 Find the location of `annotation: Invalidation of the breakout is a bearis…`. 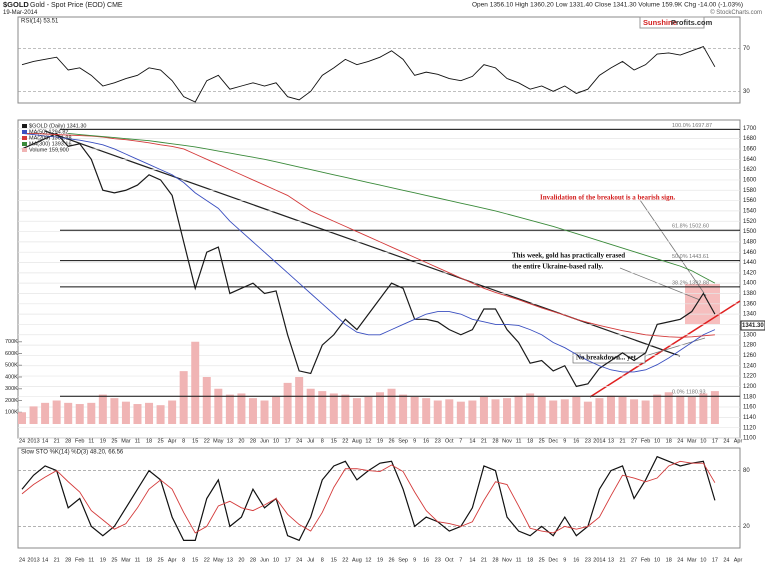

annotation: Invalidation of the breakout is a bearis… is located at coordinates (607, 198).